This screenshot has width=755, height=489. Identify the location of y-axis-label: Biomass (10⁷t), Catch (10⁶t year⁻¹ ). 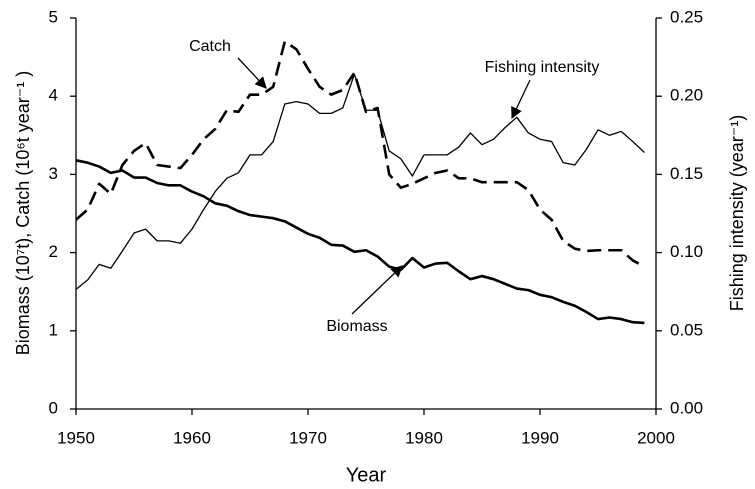
(23, 213).